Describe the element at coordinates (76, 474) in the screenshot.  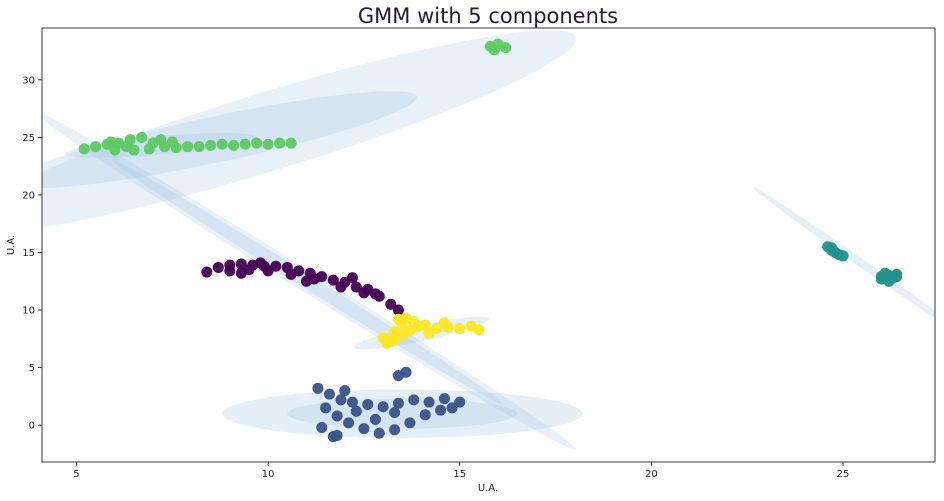
I see `x-tick-label: 5` at that location.